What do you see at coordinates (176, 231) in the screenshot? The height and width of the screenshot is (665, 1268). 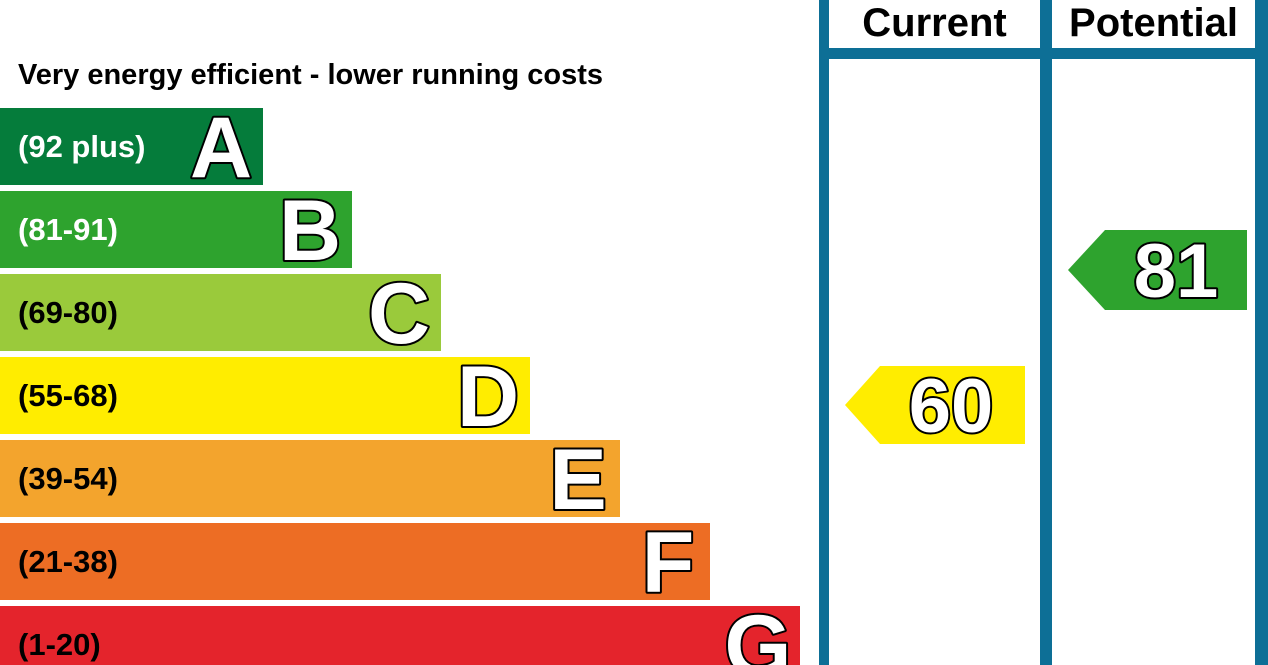 I see `band-b: (81-91) B` at bounding box center [176, 231].